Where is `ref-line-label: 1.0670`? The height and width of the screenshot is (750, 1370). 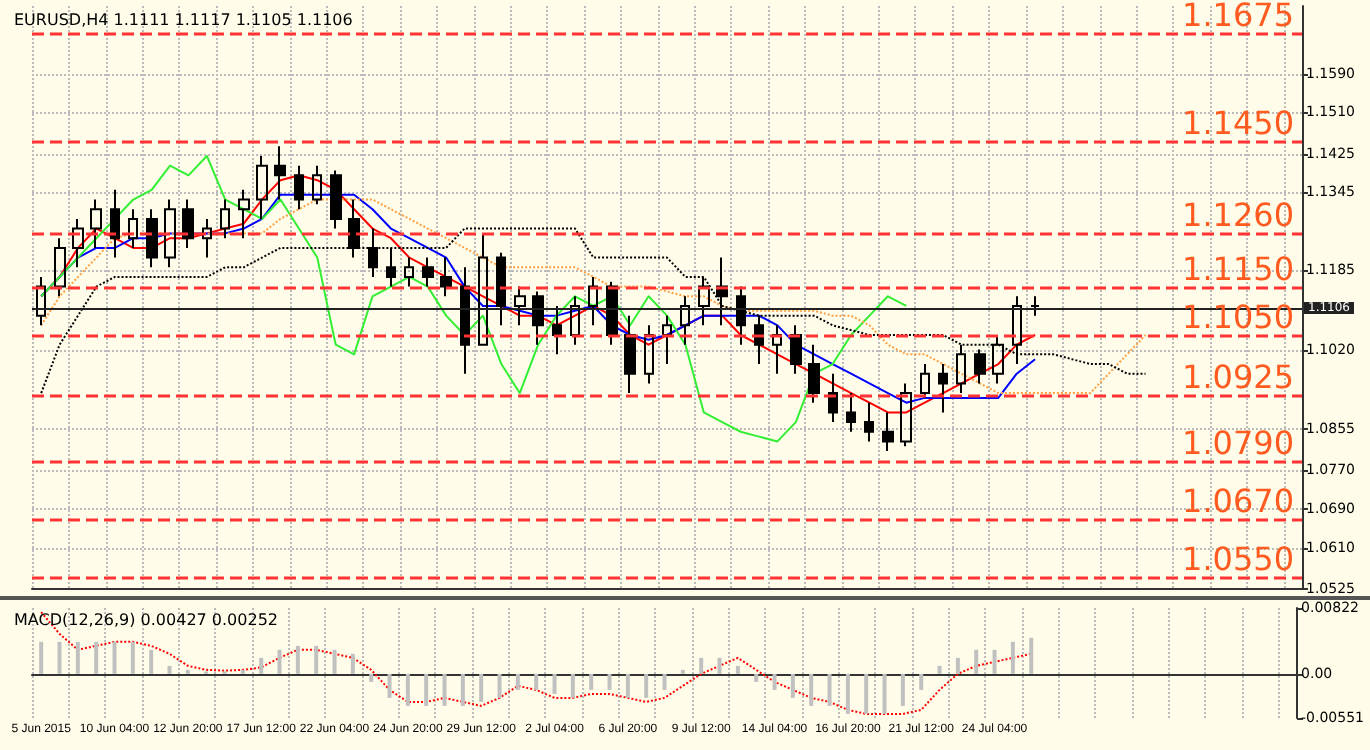
ref-line-label: 1.0670 is located at coordinates (1238, 500).